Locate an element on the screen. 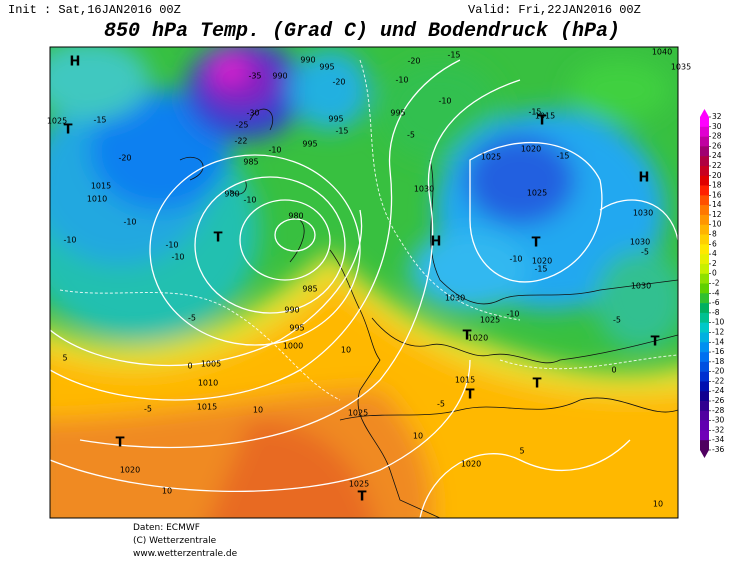 The image size is (732, 565). colorbar-tick-label: -12 is located at coordinates (718, 331).